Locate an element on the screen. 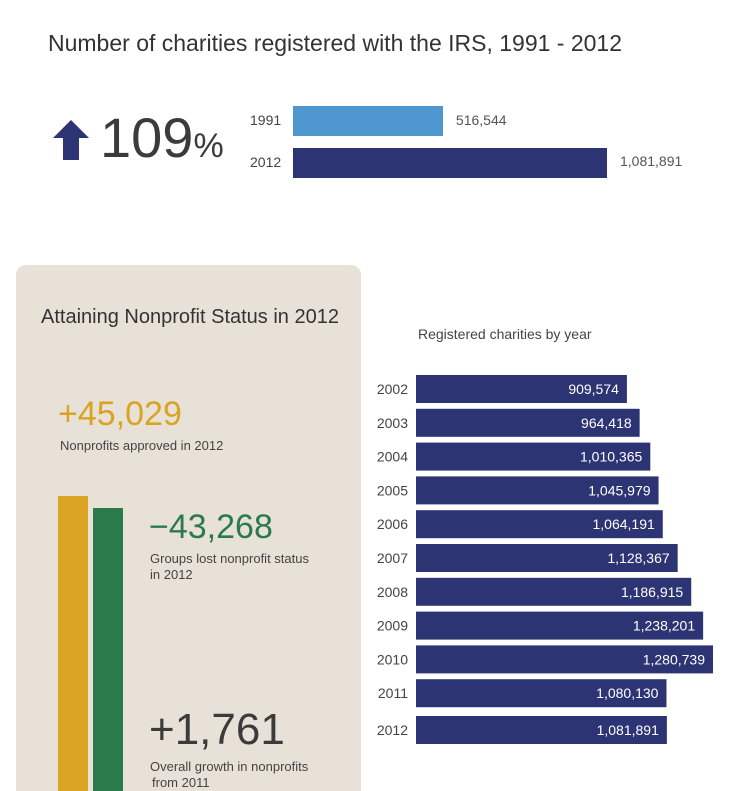 This screenshot has width=751, height=791. year-label-2007: 2007 is located at coordinates (392, 558).